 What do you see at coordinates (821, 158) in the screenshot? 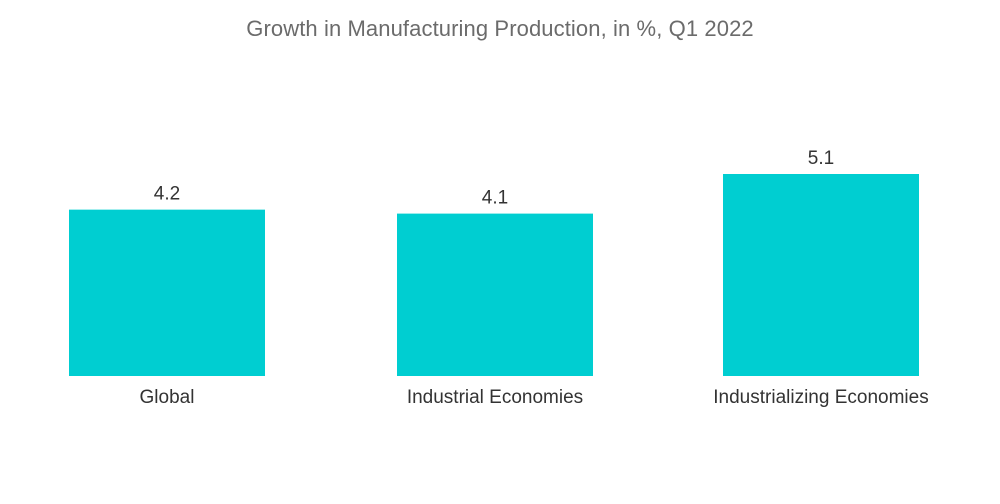
I see `value-label: 5.1` at bounding box center [821, 158].